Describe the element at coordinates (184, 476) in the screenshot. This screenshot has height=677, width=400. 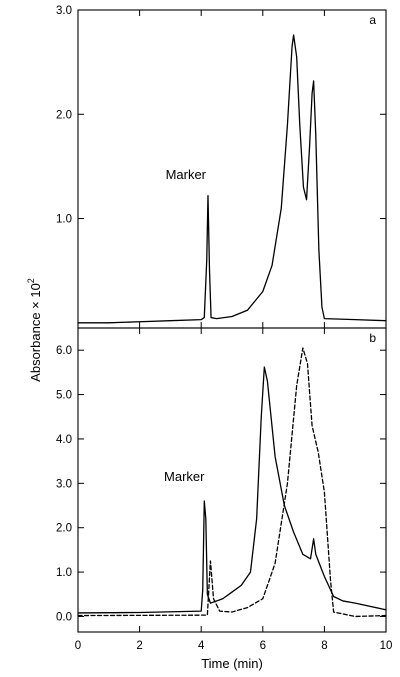
I see `panel-b-marker-annotation: Marker` at that location.